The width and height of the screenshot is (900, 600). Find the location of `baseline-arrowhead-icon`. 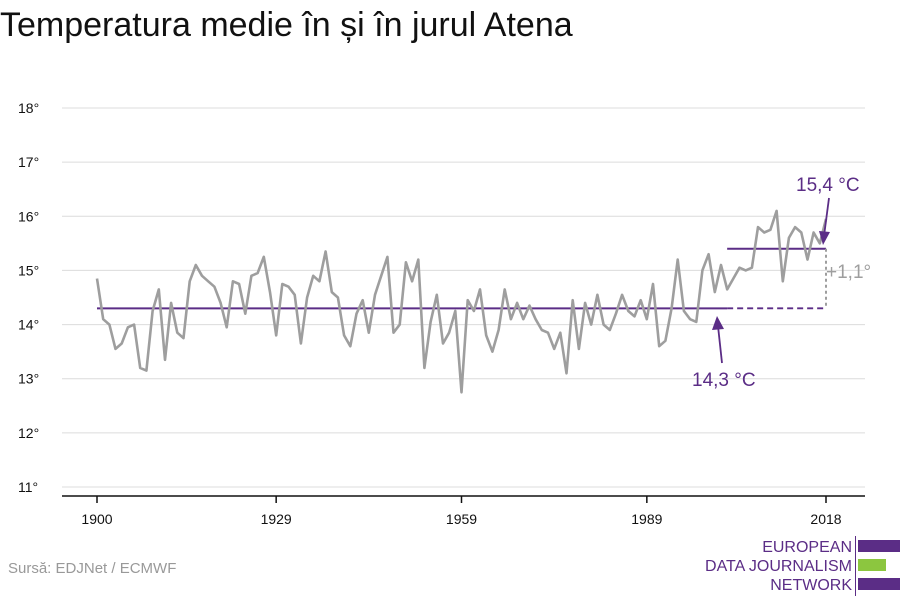

baseline-arrowhead-icon is located at coordinates (718, 323).